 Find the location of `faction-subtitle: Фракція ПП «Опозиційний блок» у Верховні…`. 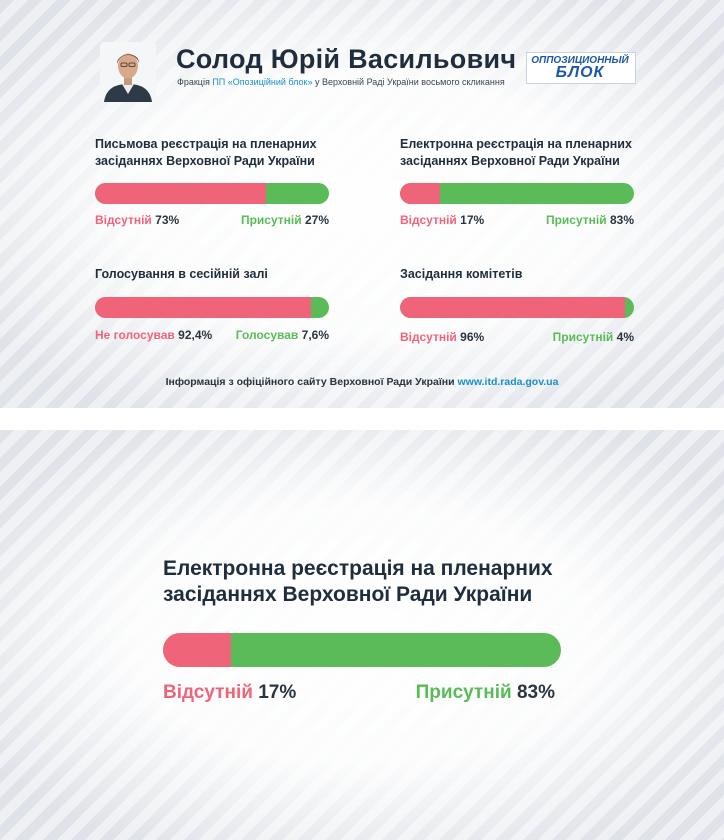

faction-subtitle: Фракція ПП «Опозиційний блок» у Верховні… is located at coordinates (341, 82).